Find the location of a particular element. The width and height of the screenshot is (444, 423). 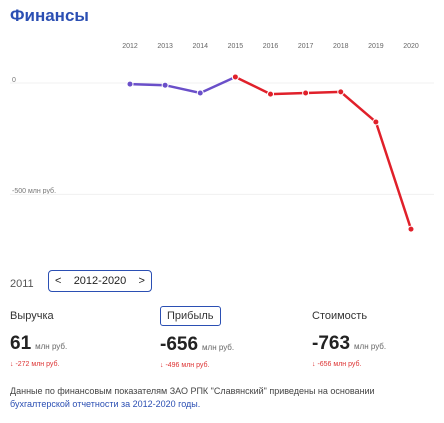

x-tick-label: 2020 is located at coordinates (411, 46).